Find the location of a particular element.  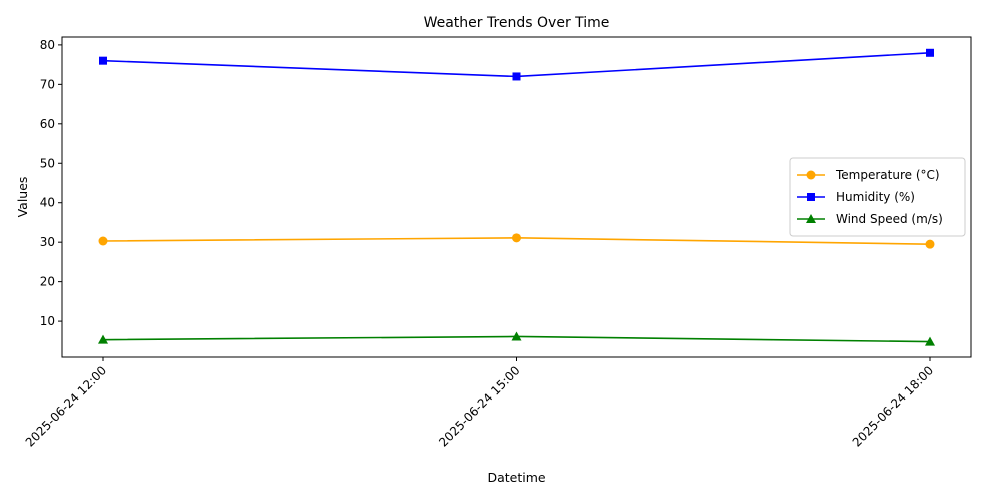

legend-item: Humidity (%) is located at coordinates (856, 197).